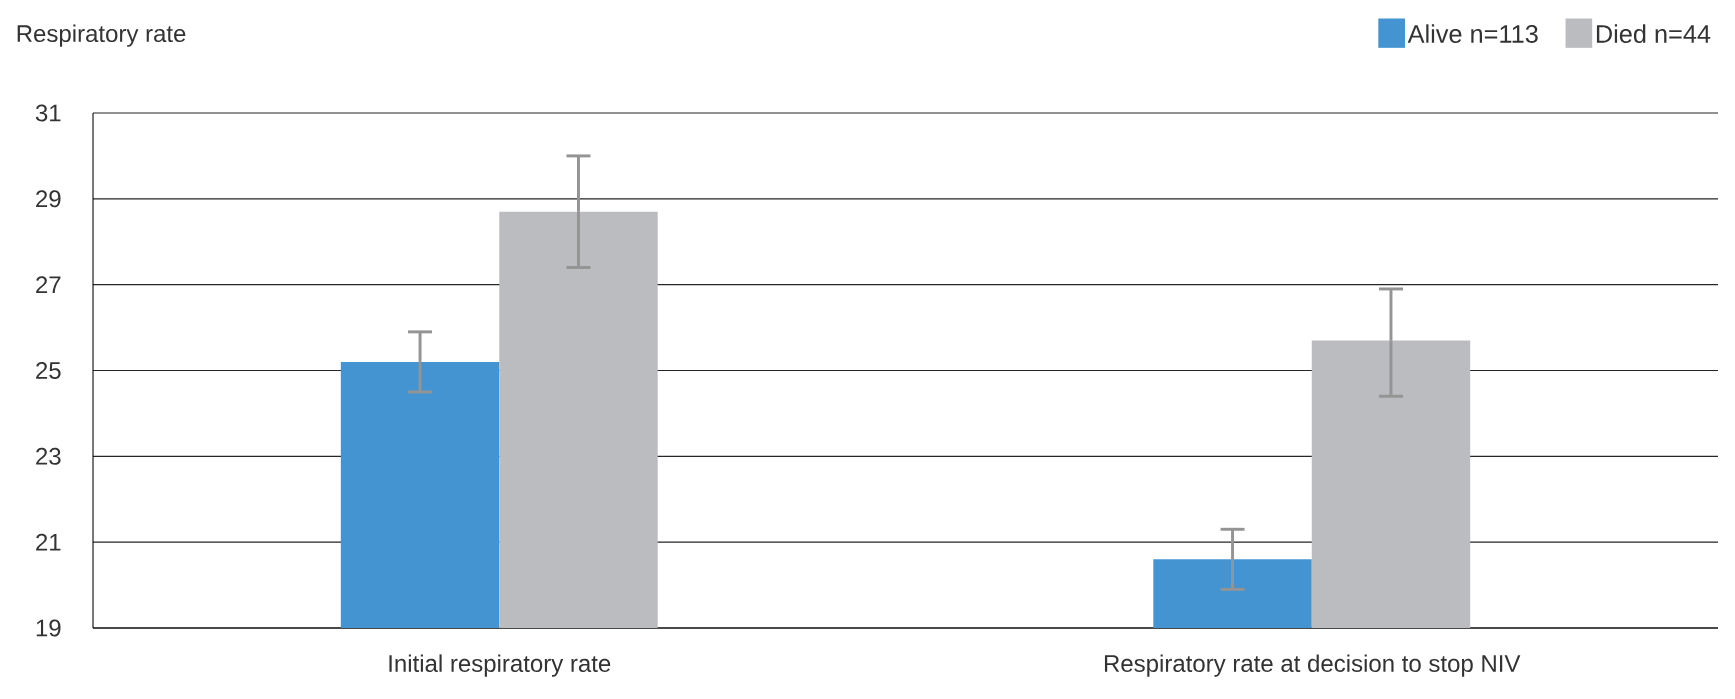 The width and height of the screenshot is (1735, 699). Describe the element at coordinates (48, 542) in the screenshot. I see `y-tick-label: 21` at that location.